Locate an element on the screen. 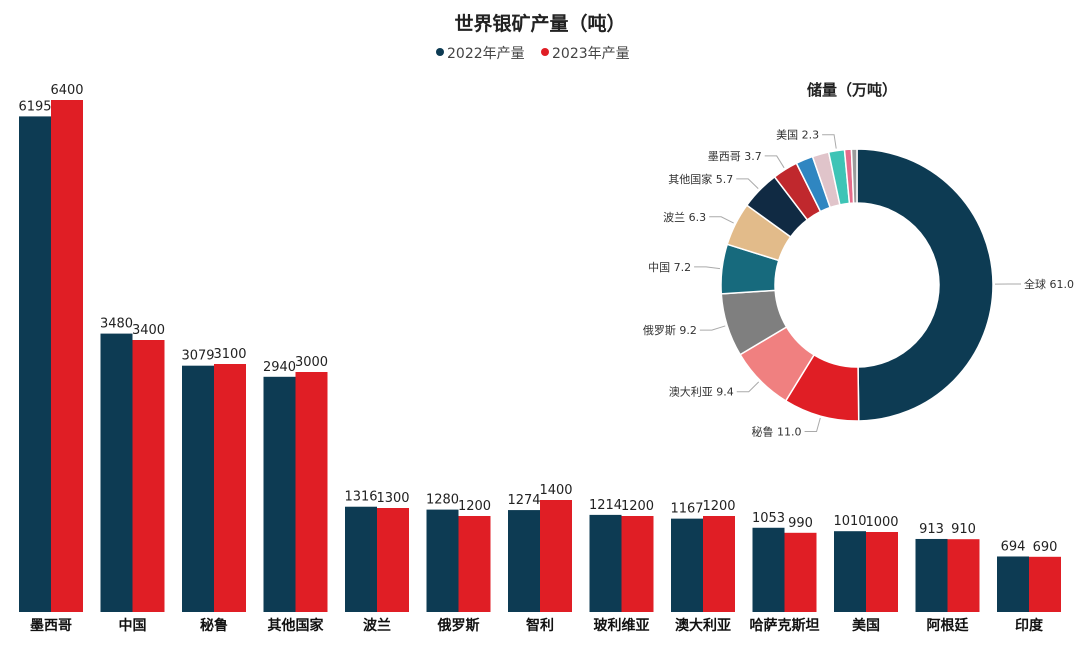 The height and width of the screenshot is (646, 1080). value-label-2022: 1010 is located at coordinates (849, 521).